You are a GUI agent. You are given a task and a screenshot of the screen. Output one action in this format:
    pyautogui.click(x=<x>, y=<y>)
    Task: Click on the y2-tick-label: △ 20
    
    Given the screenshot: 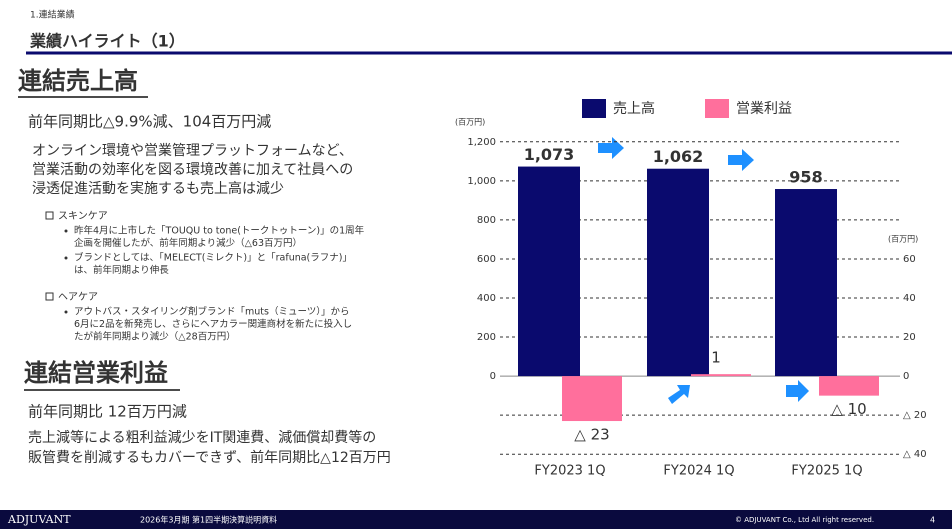 What is the action you would take?
    pyautogui.click(x=915, y=415)
    